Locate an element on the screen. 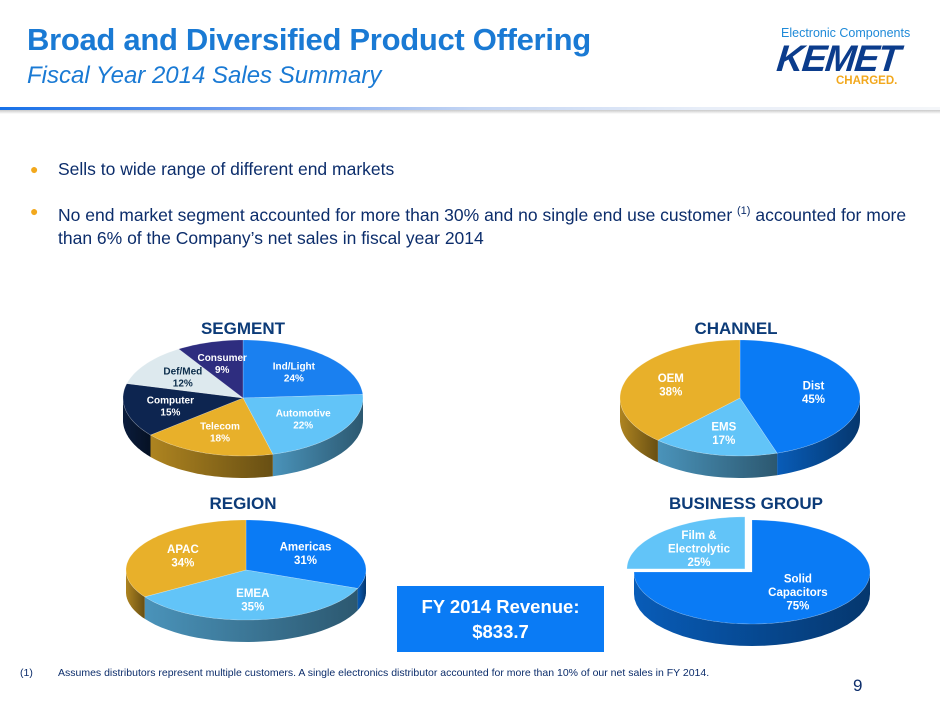 This screenshot has height=705, width=940. pie-value-label: 9% is located at coordinates (222, 370).